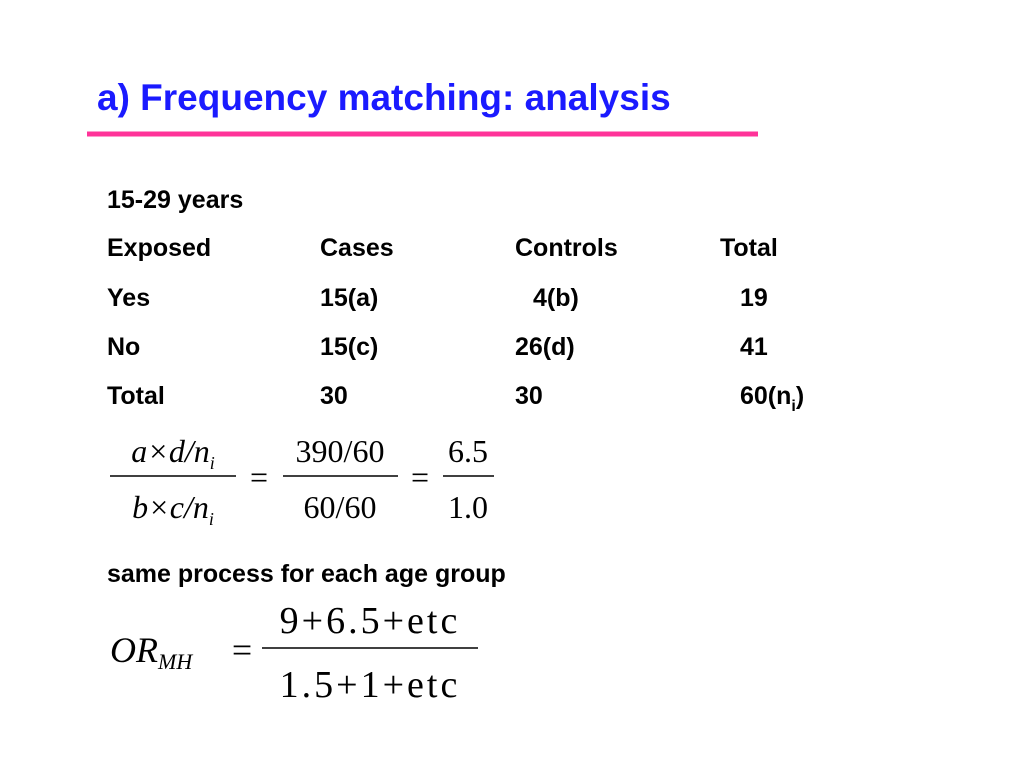 Image resolution: width=1024 pixels, height=768 pixels. What do you see at coordinates (170, 507) in the screenshot?
I see `fraction-denominator-main: b×c/n` at bounding box center [170, 507].